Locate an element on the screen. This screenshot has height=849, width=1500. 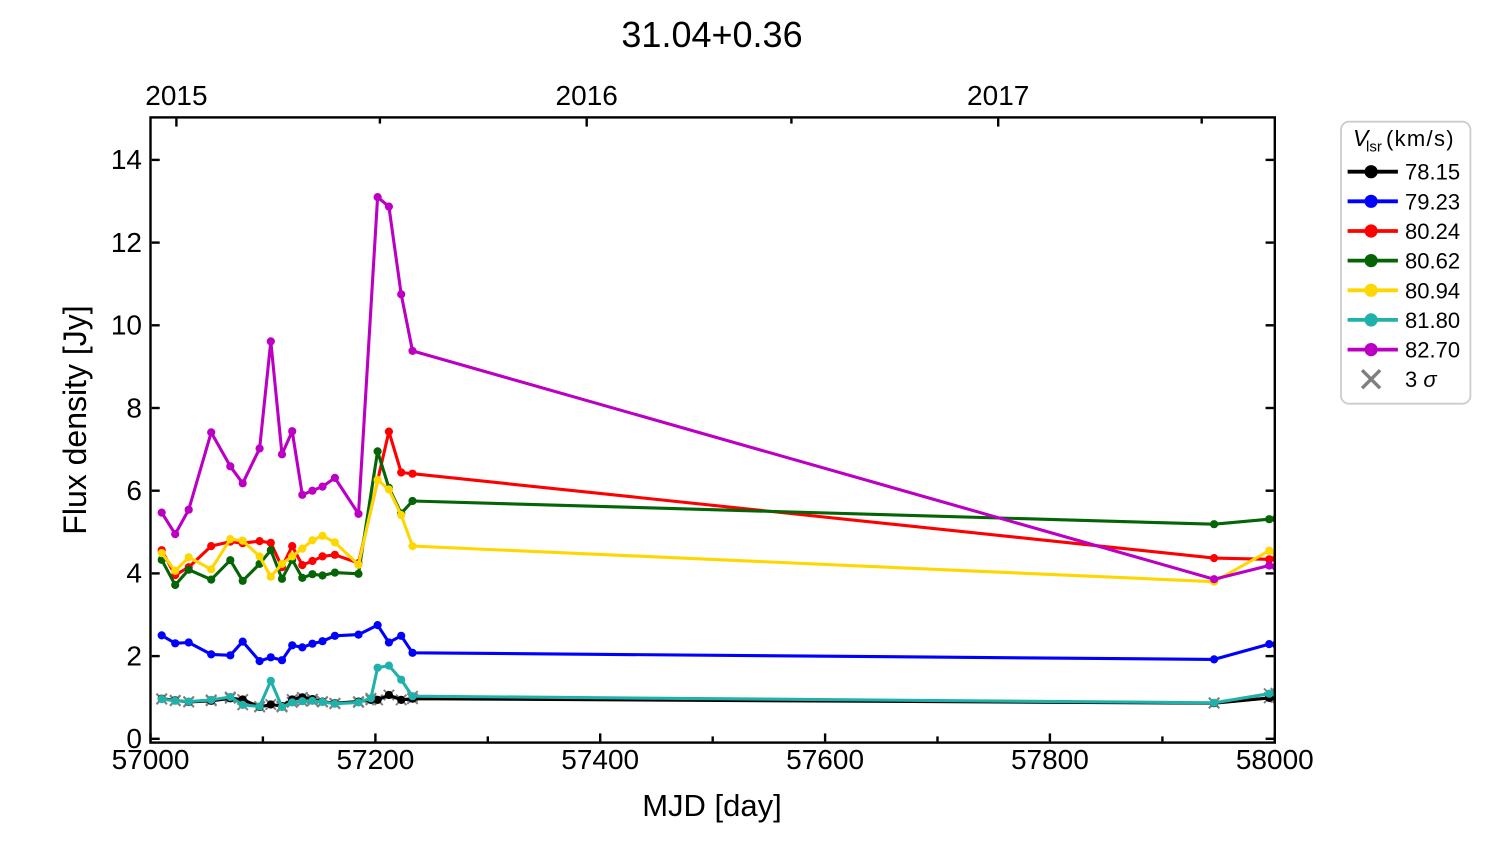
svg-text: 57400 is located at coordinates (600, 759).